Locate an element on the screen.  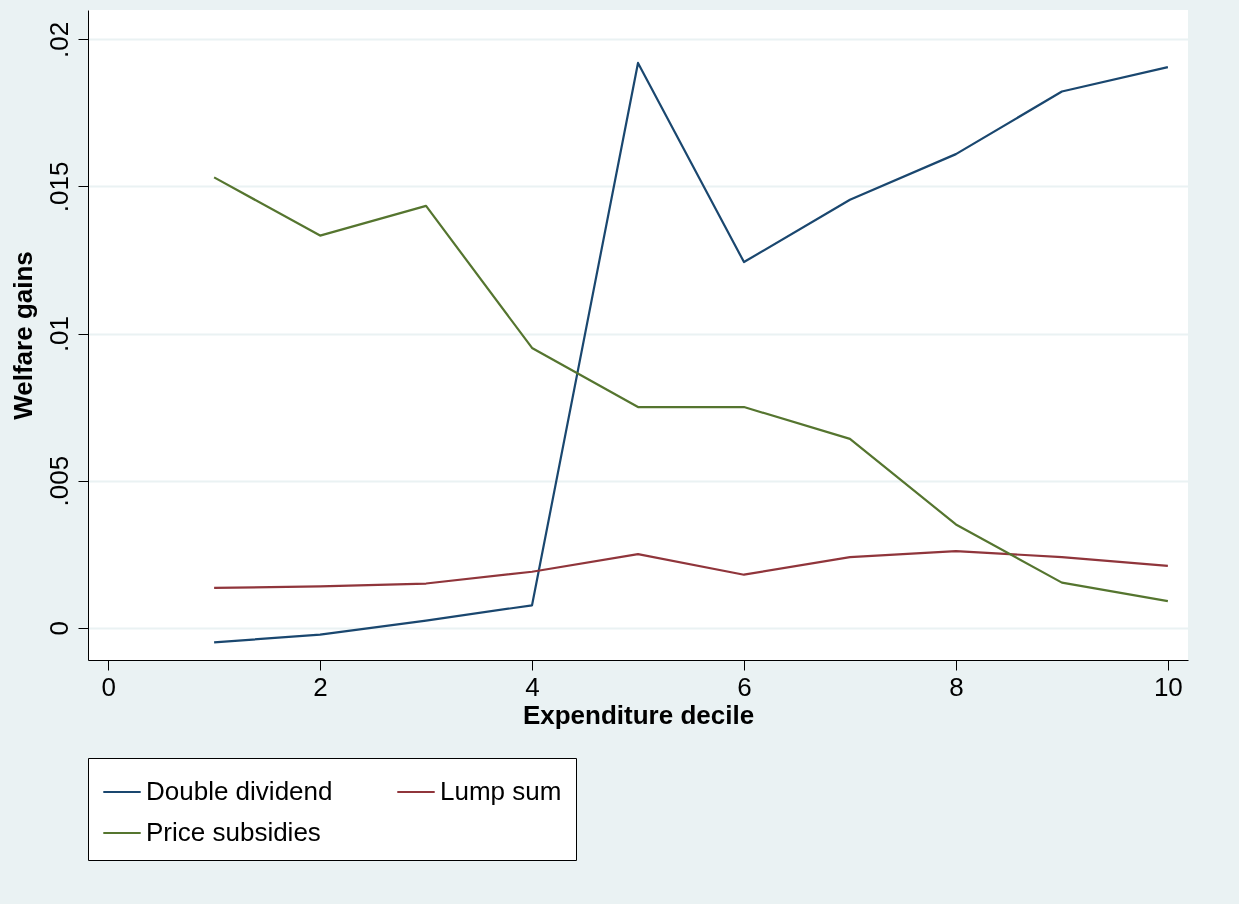
y-axis-title: Welfare gains is located at coordinates (22, 335).